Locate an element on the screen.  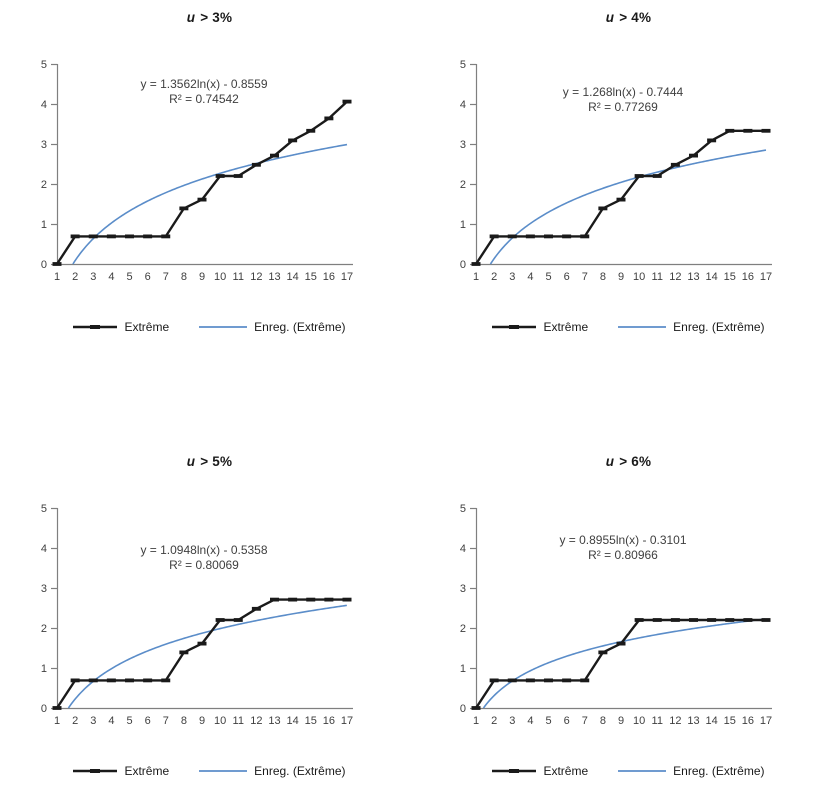
svg-text: y = 1.3562ln(x) - 0.8559 is located at coordinates (203, 84).